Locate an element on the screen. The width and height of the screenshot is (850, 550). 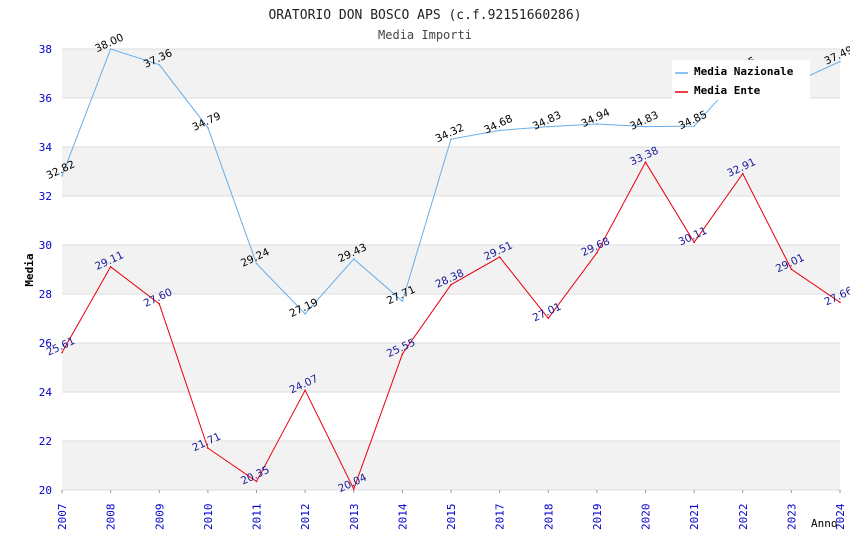
x-tick-label: 2015 is located at coordinates (451, 517).